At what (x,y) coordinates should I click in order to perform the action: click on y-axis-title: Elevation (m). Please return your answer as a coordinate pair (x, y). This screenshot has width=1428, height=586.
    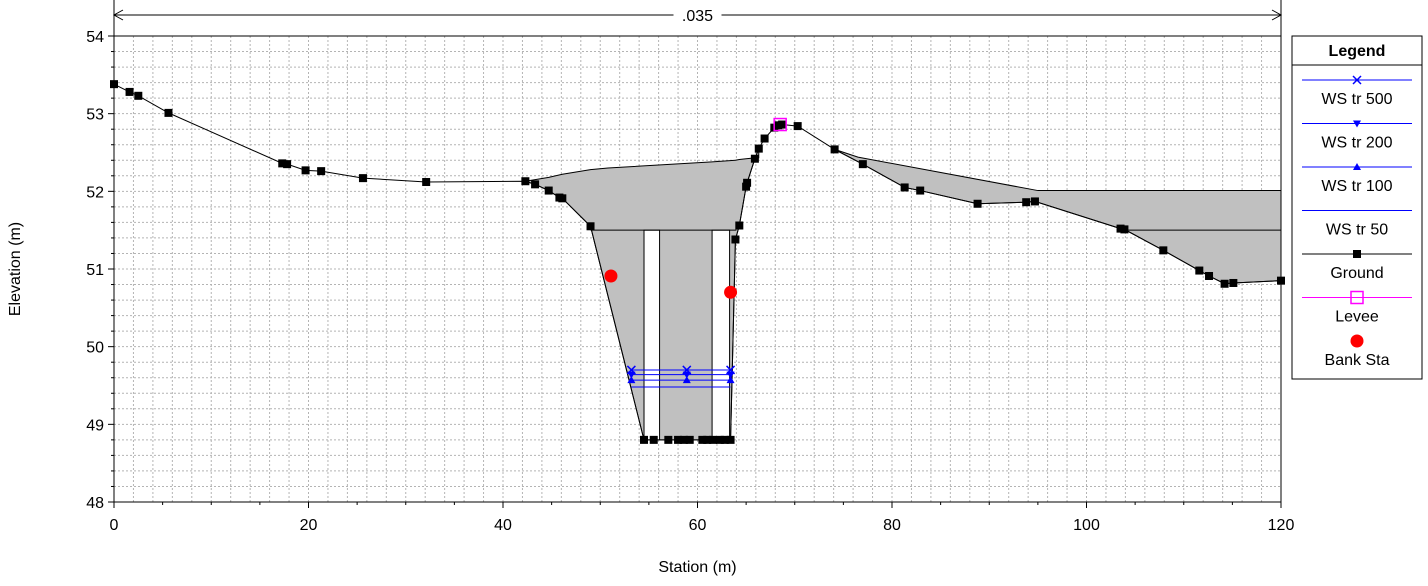
    Looking at the image, I should click on (15, 269).